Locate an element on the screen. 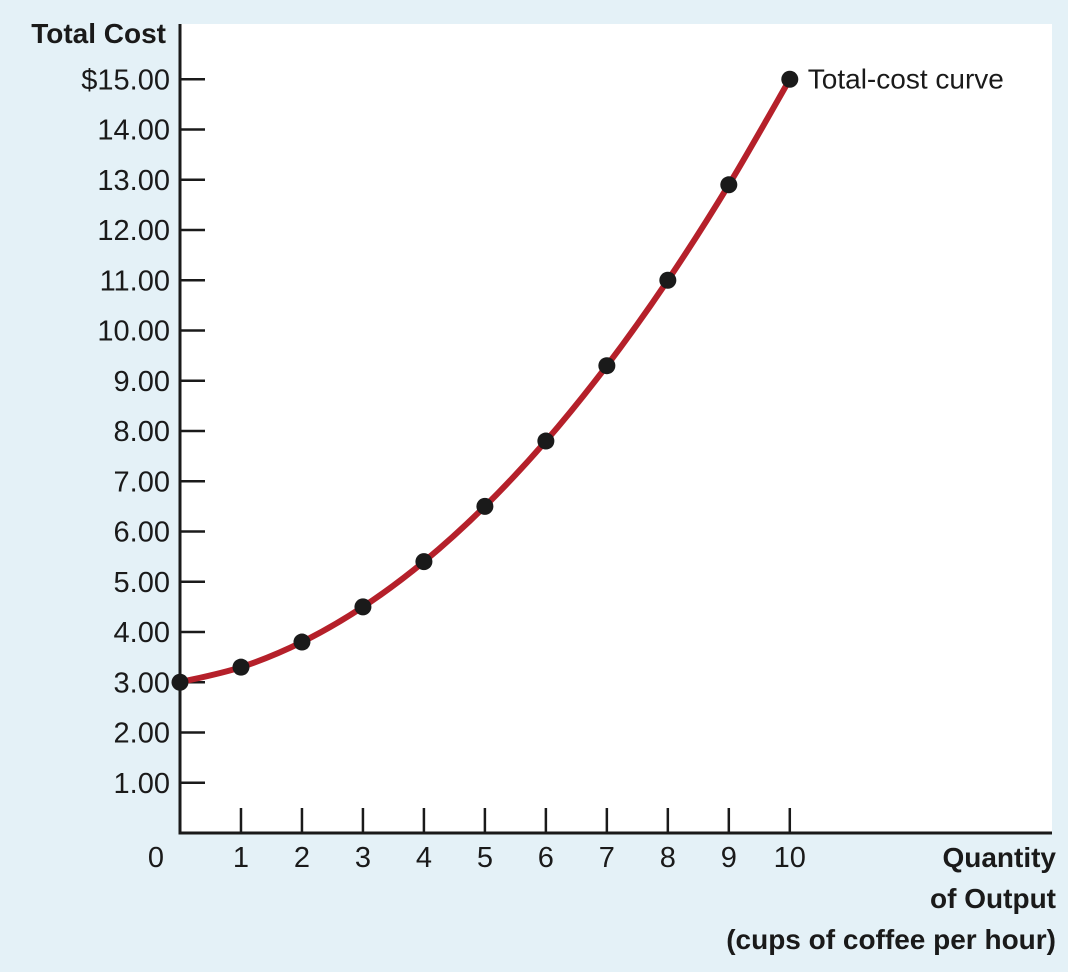 The height and width of the screenshot is (972, 1068). y-tick-label: 3.00 is located at coordinates (142, 683).